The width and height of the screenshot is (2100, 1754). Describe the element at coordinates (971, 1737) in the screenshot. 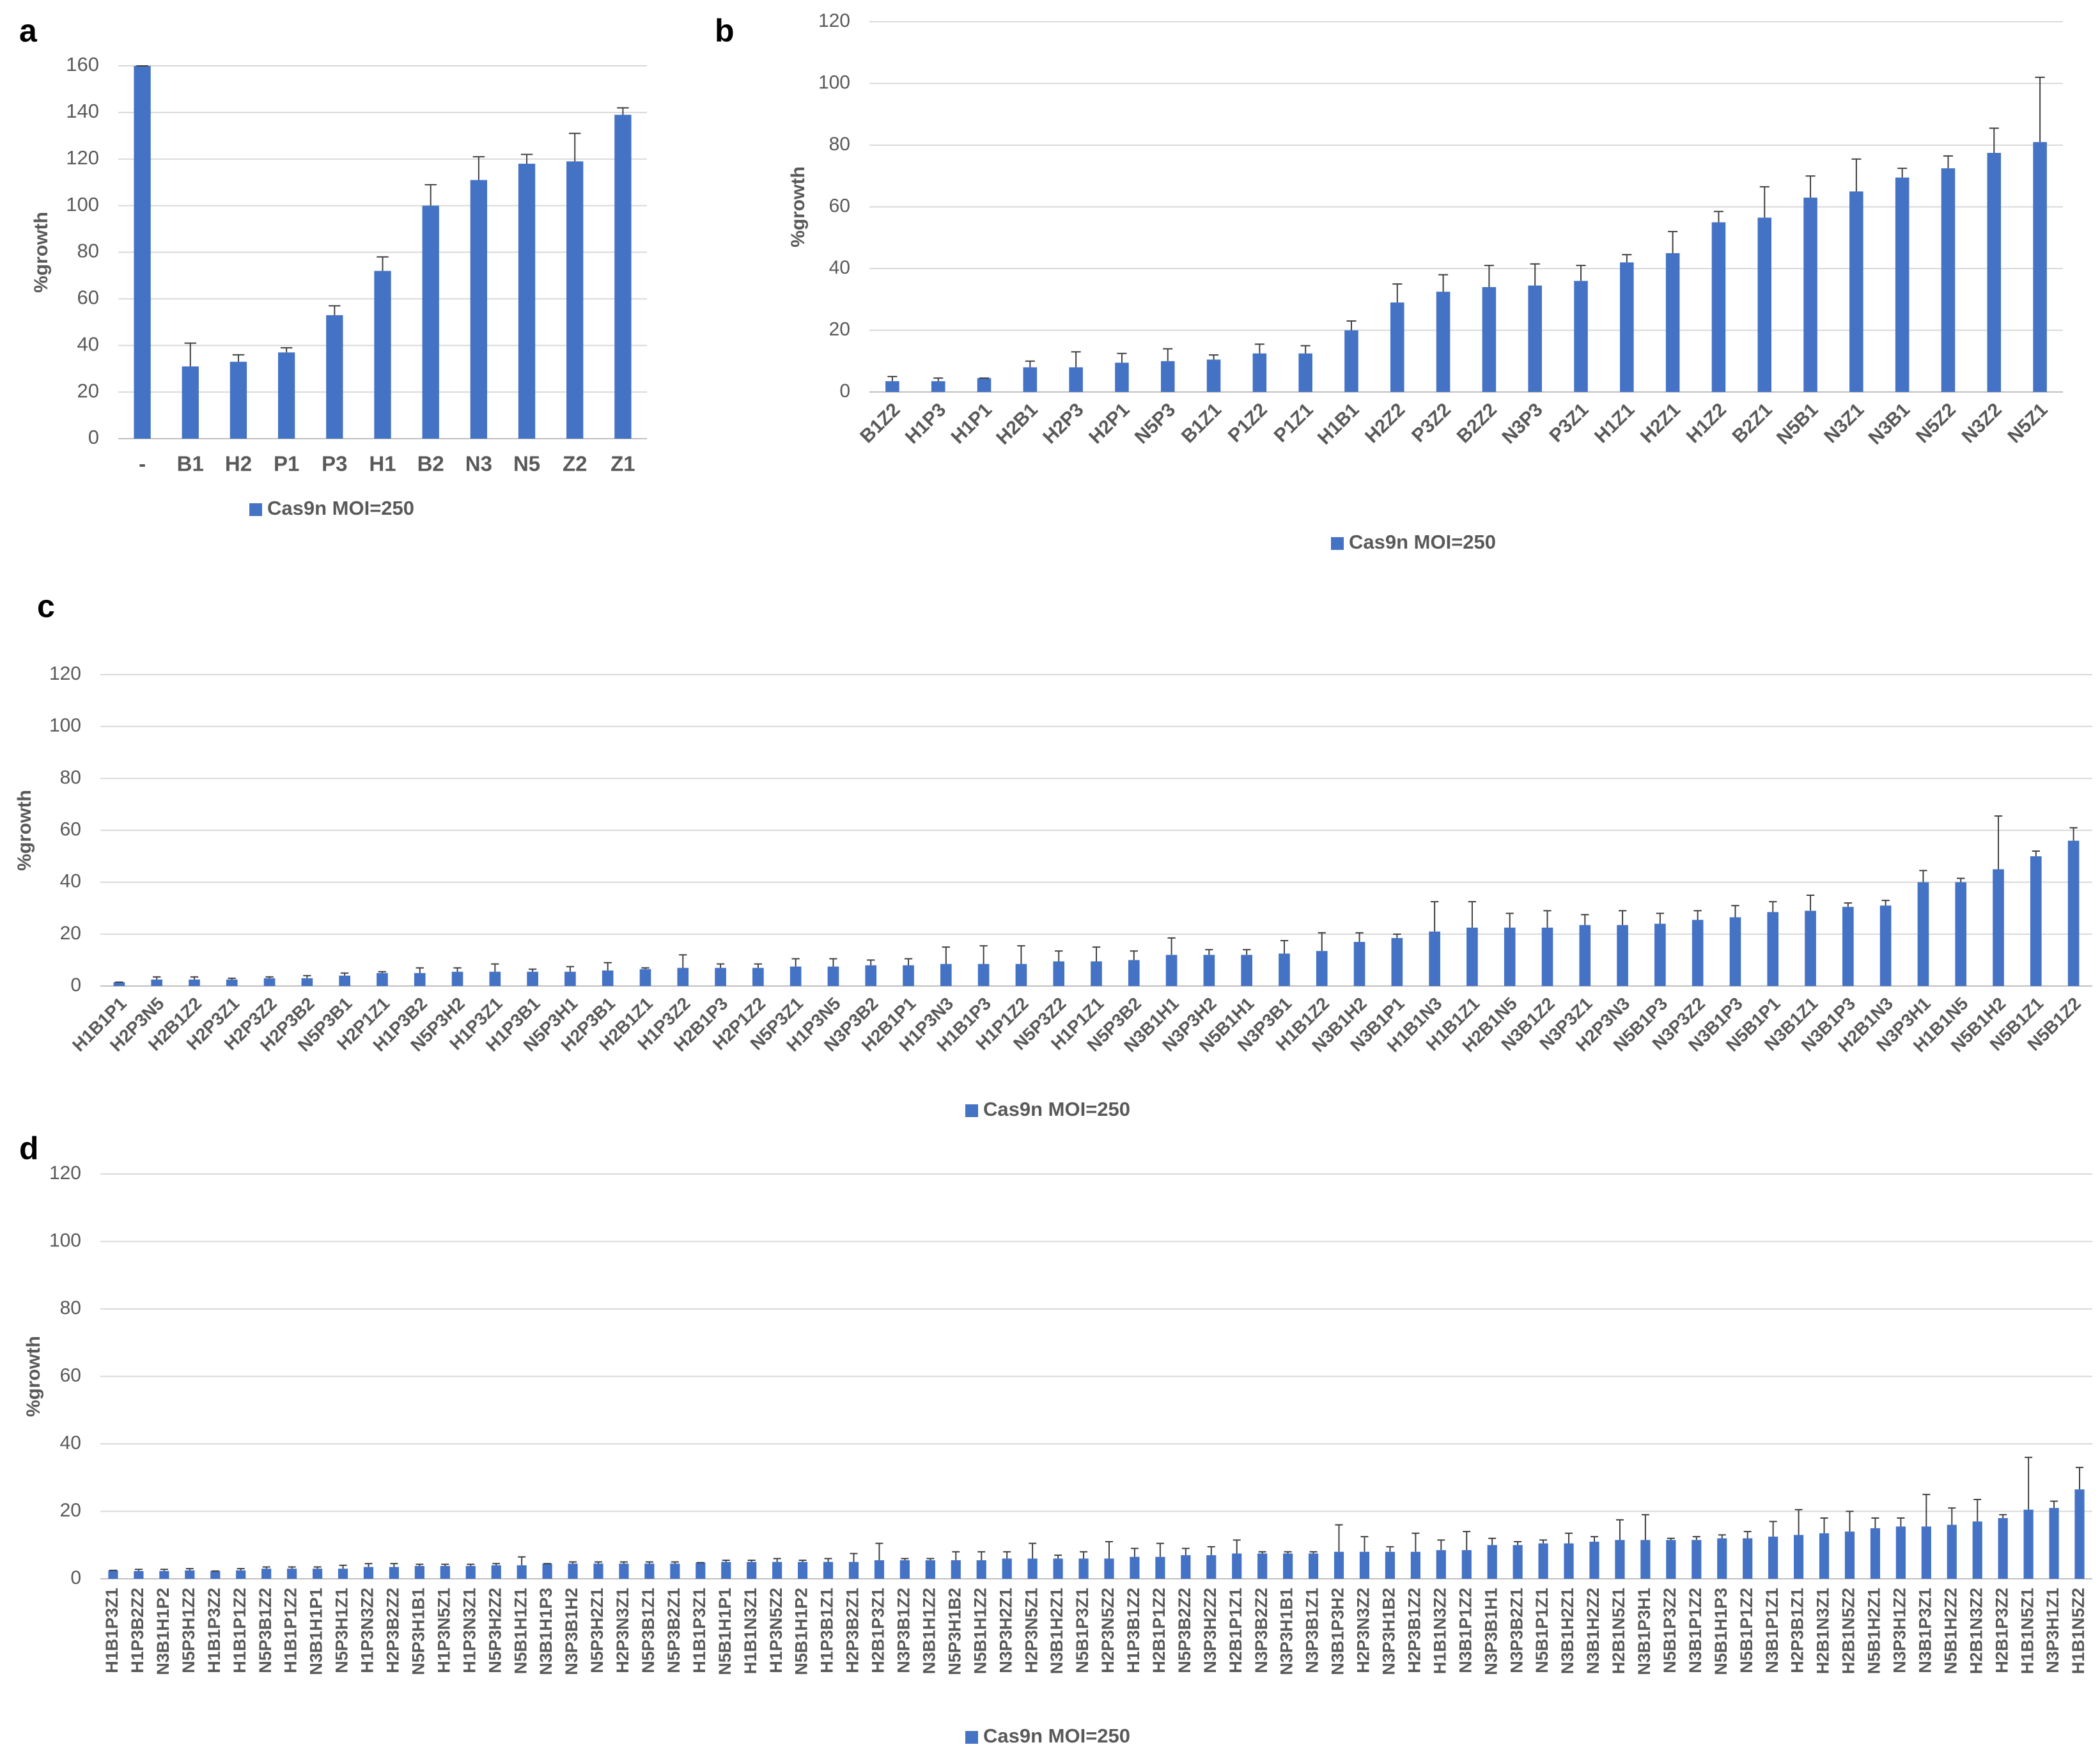

I see `legend-swatch` at that location.